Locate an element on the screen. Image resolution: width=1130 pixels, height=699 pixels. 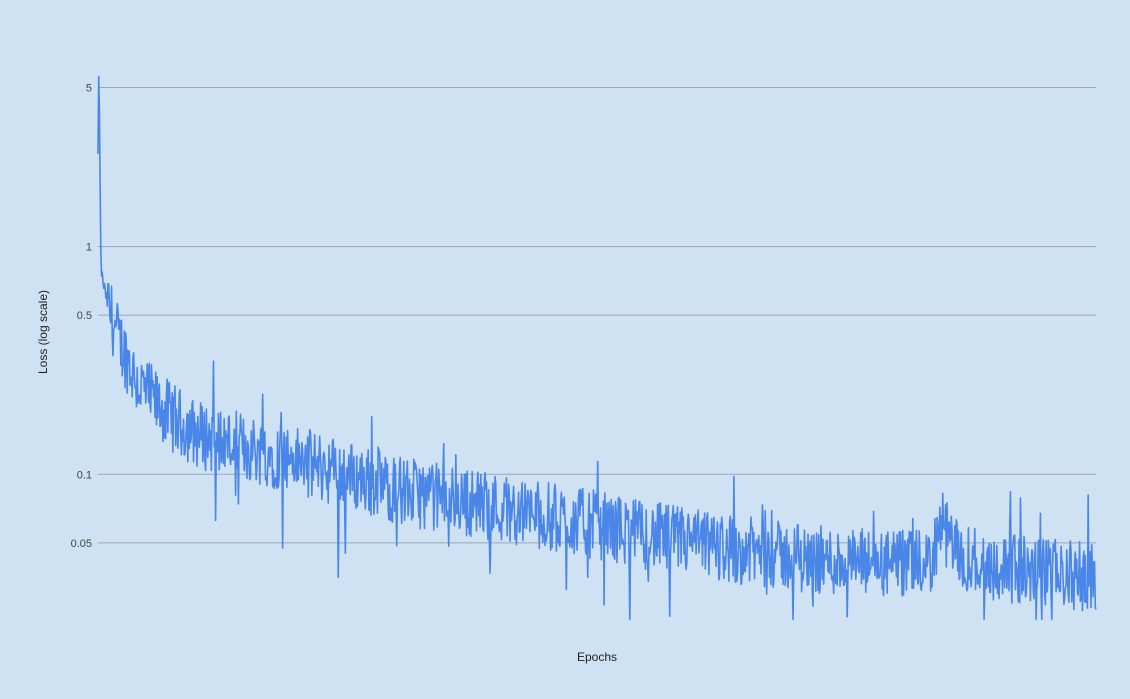
y-tick-label: 1 is located at coordinates (89, 248).